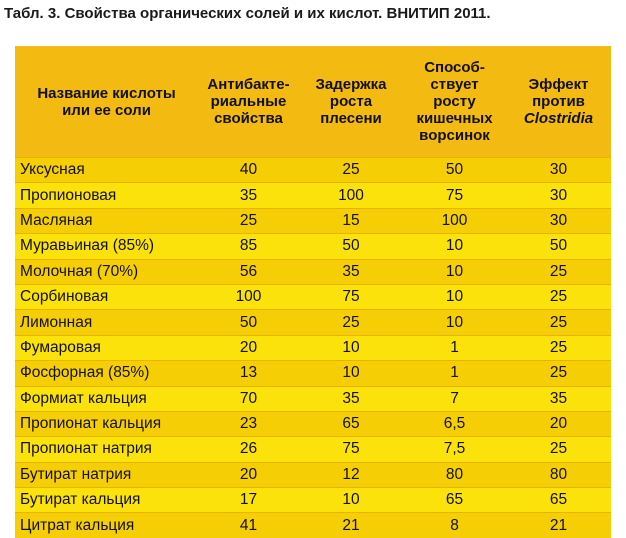 The height and width of the screenshot is (538, 626). I want to click on table-row: Муравьиная (85%) 85 50 10 50, so click(313, 246).